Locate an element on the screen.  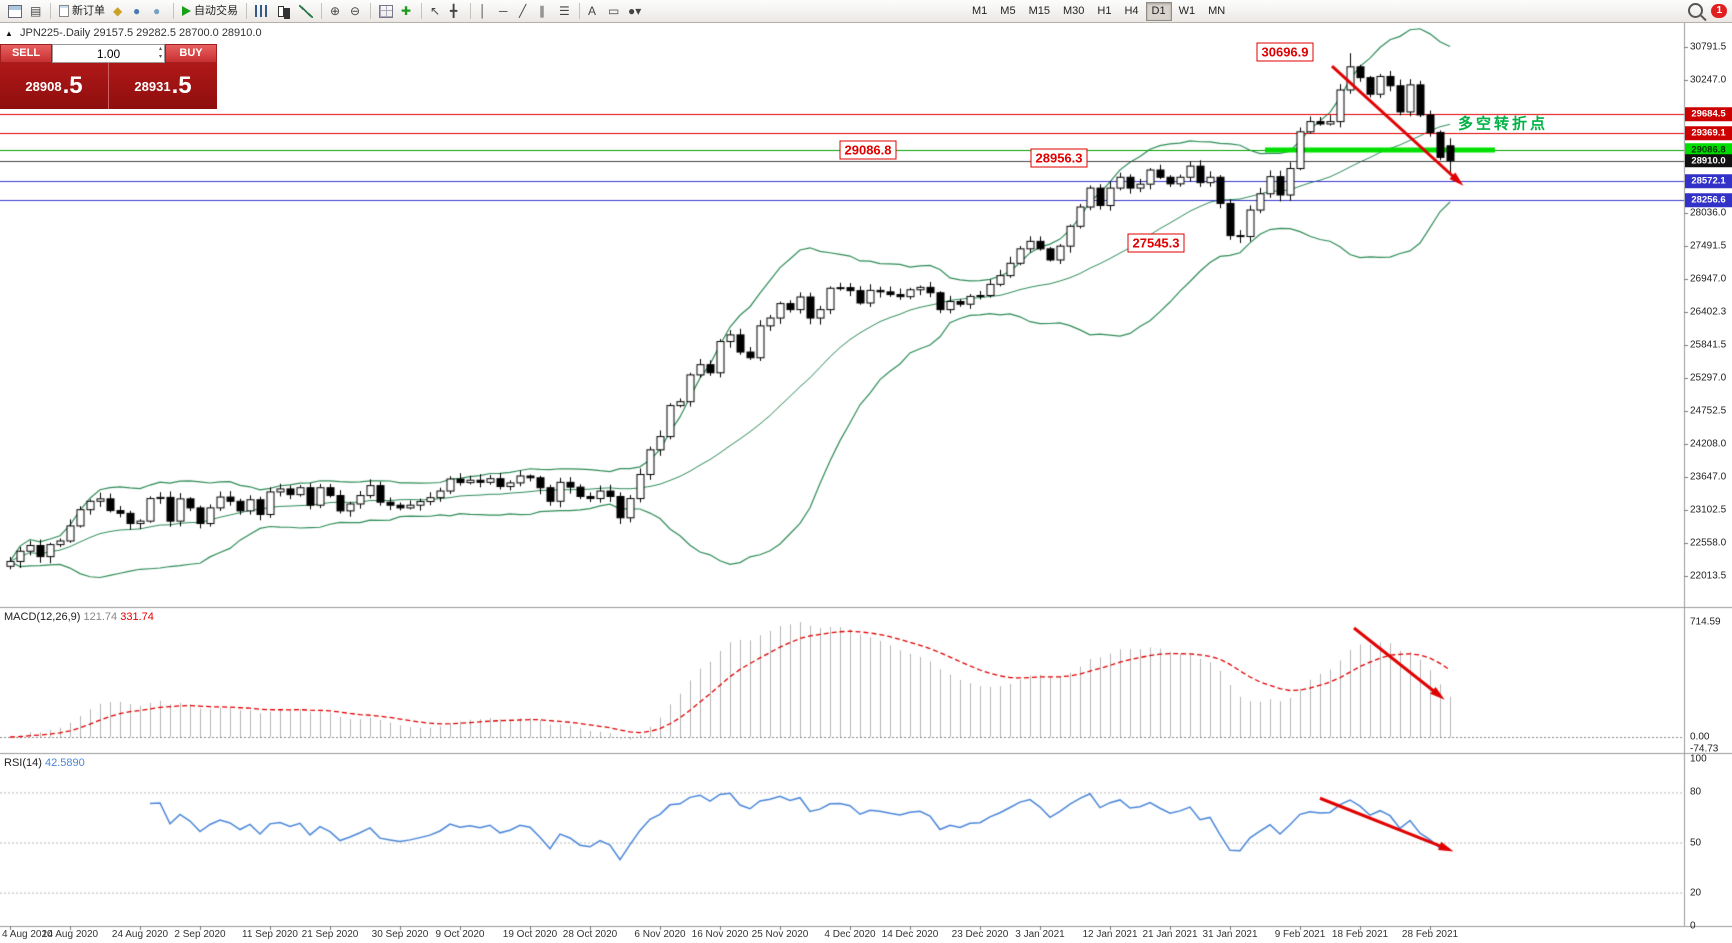
price-annotation: 27545.3 is located at coordinates (1156, 243).